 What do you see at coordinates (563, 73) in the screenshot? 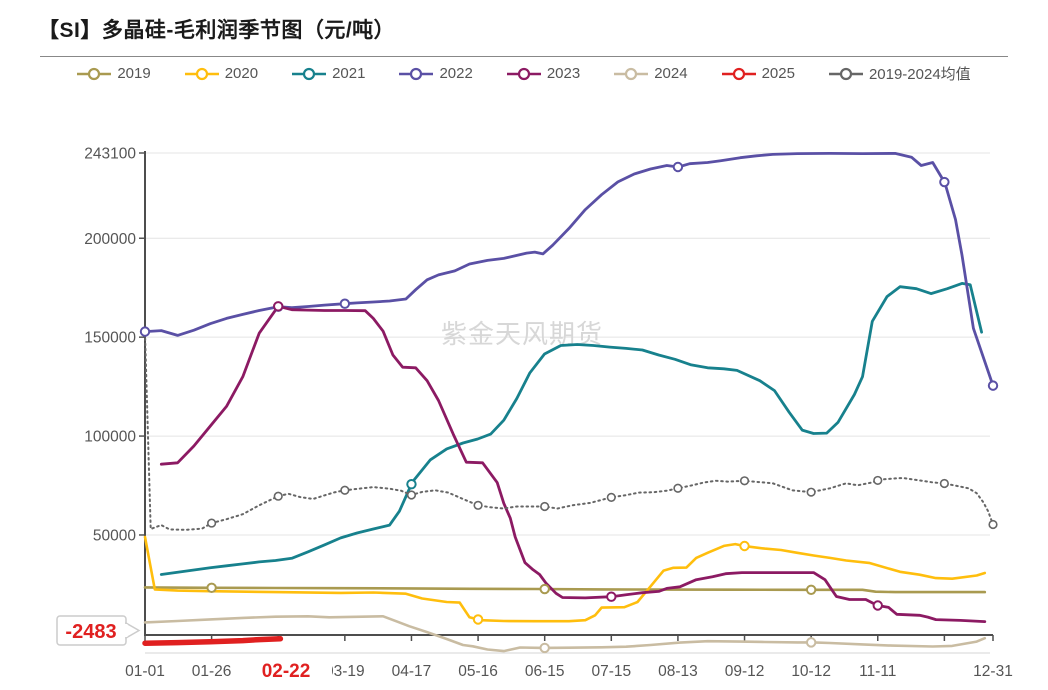
I see `legend-label: 2023` at bounding box center [563, 73].